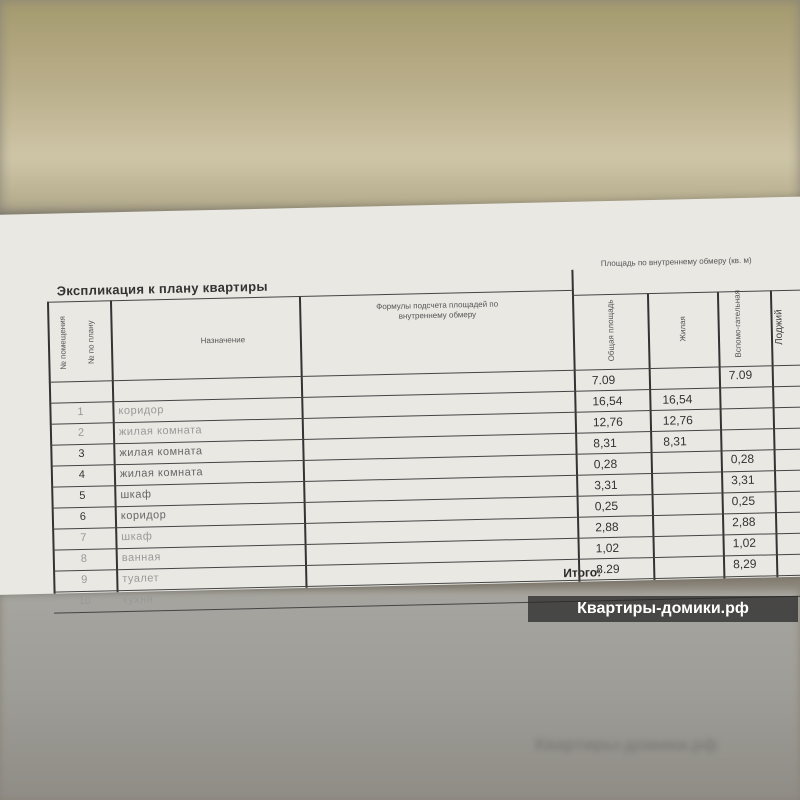 The width and height of the screenshot is (800, 800). Describe the element at coordinates (744, 522) in the screenshot. I see `auxiliary-area-value: 2,88` at that location.